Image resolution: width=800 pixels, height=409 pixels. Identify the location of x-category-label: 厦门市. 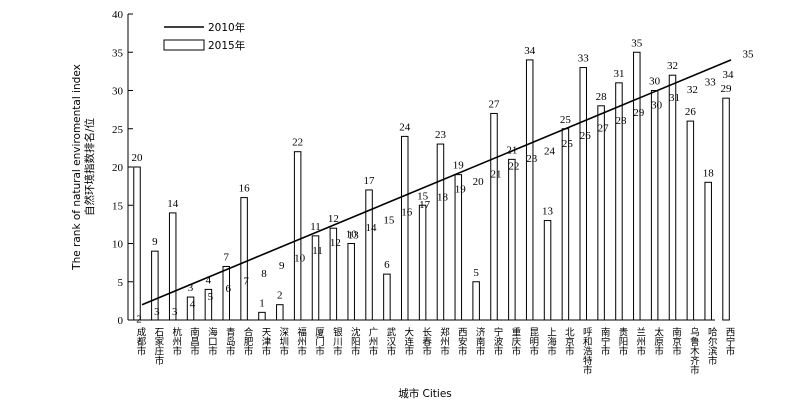
(319, 341).